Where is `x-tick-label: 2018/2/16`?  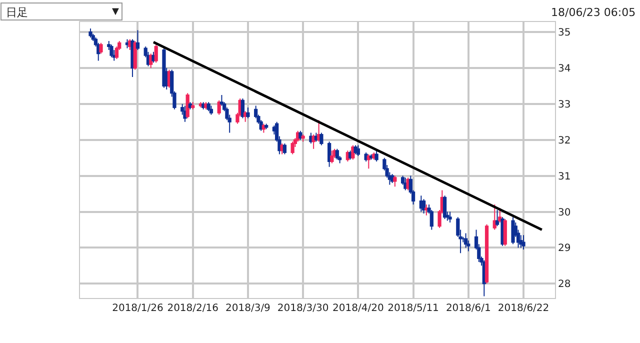
x-tick-label: 2018/2/16 is located at coordinates (192, 308).